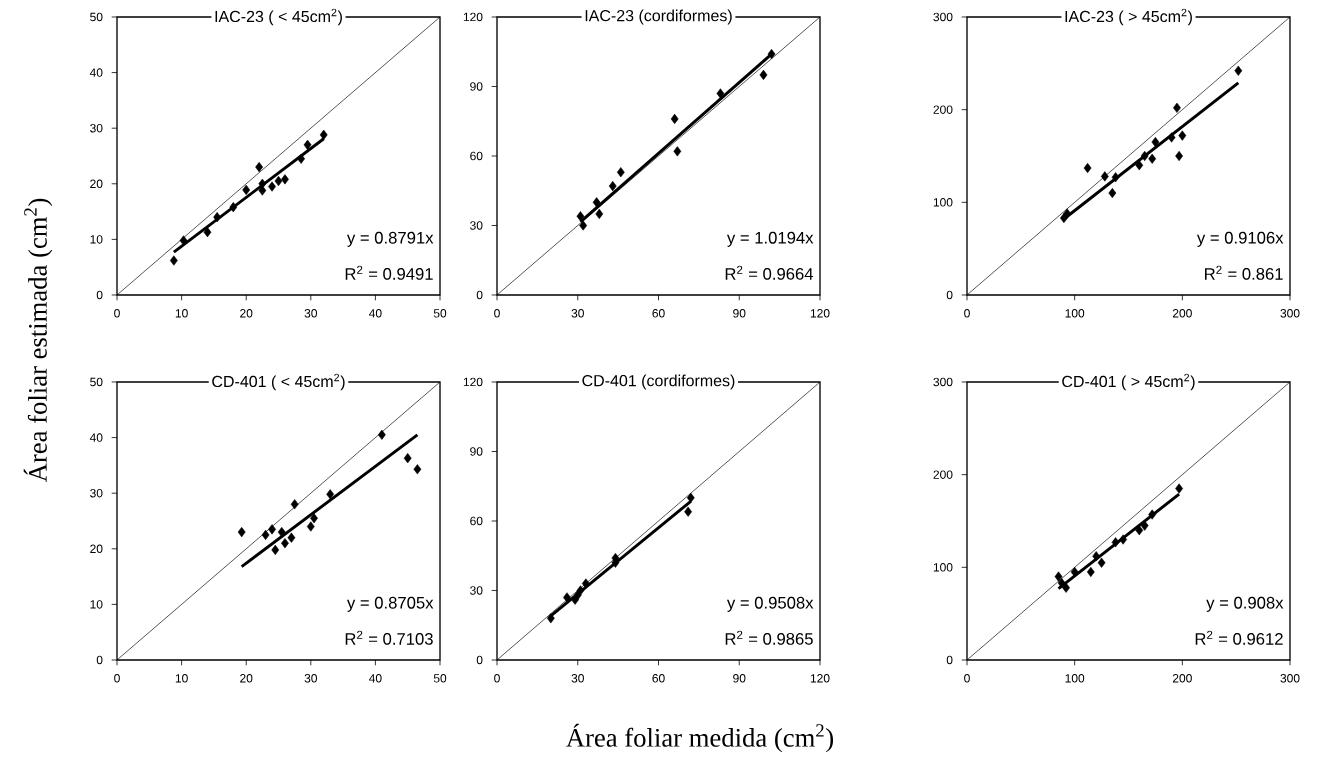 This screenshot has height=759, width=1340. Describe the element at coordinates (1239, 637) in the screenshot. I see `annotation: R$^{2}$ = 0.9612` at that location.